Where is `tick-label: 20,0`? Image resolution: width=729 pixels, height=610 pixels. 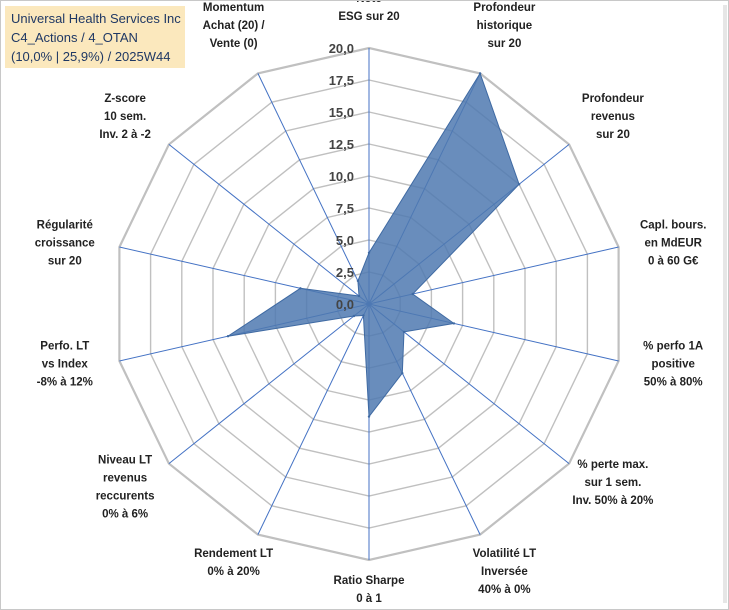
tick-label: 20,0 is located at coordinates (341, 48).